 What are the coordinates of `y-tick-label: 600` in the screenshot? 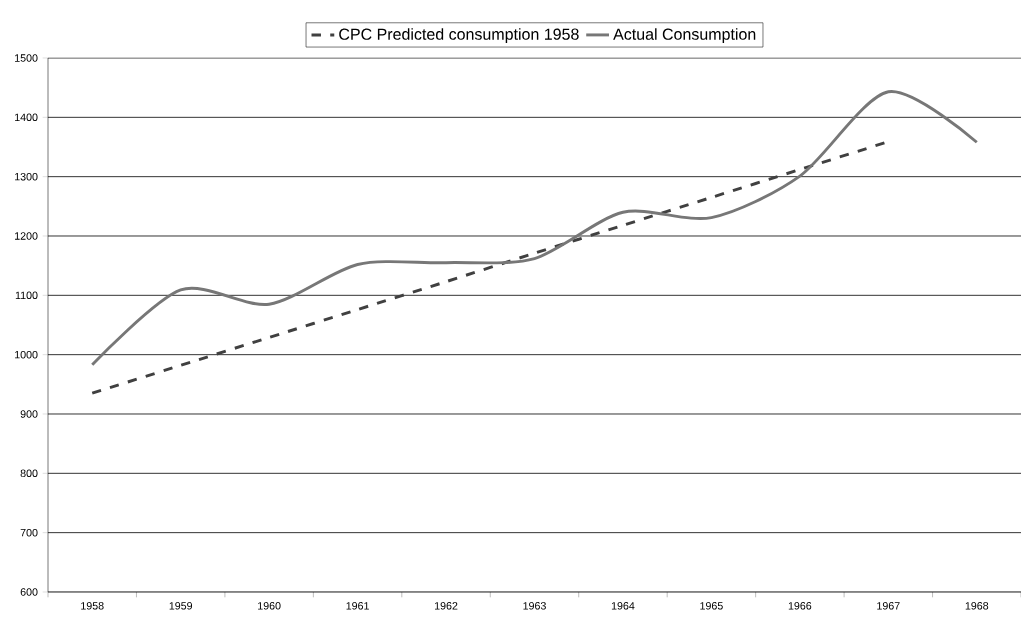 It's located at (29, 592).